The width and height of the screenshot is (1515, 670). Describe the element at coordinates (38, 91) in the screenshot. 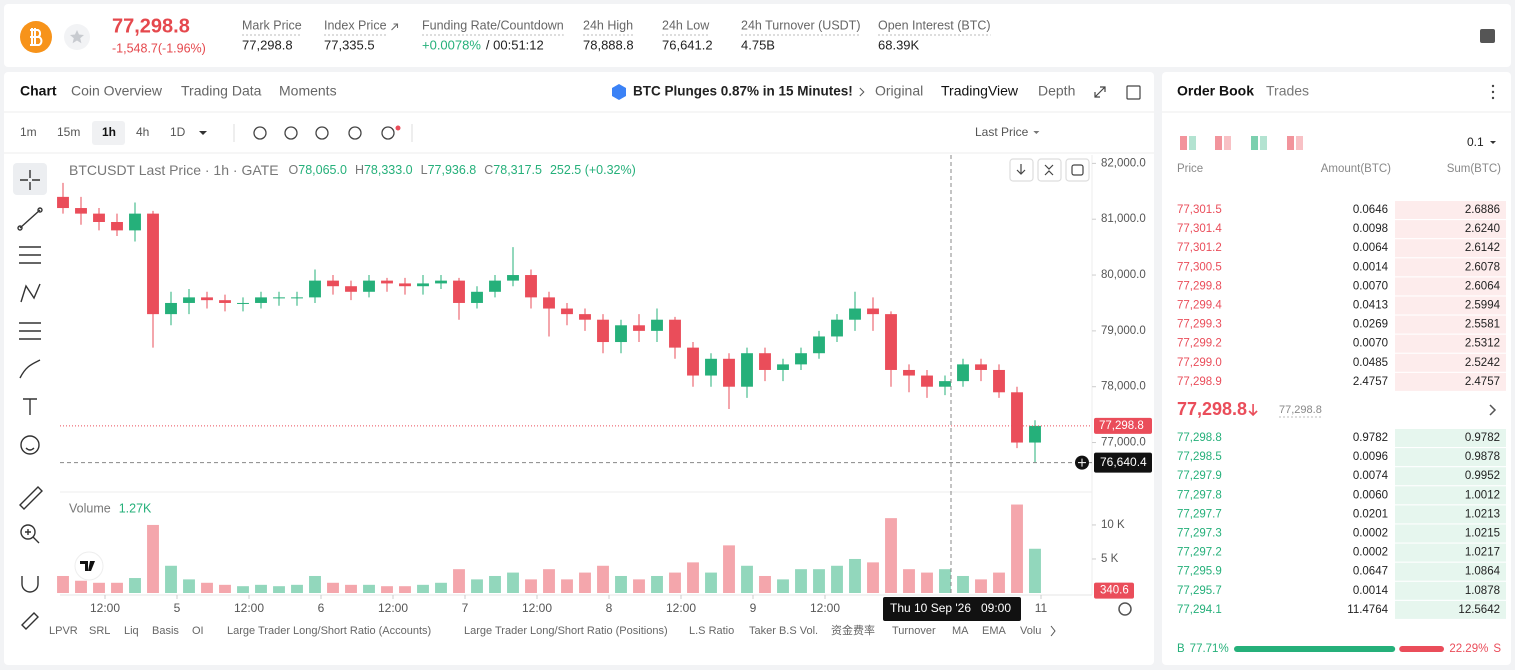

I see `tab: Chart` at that location.